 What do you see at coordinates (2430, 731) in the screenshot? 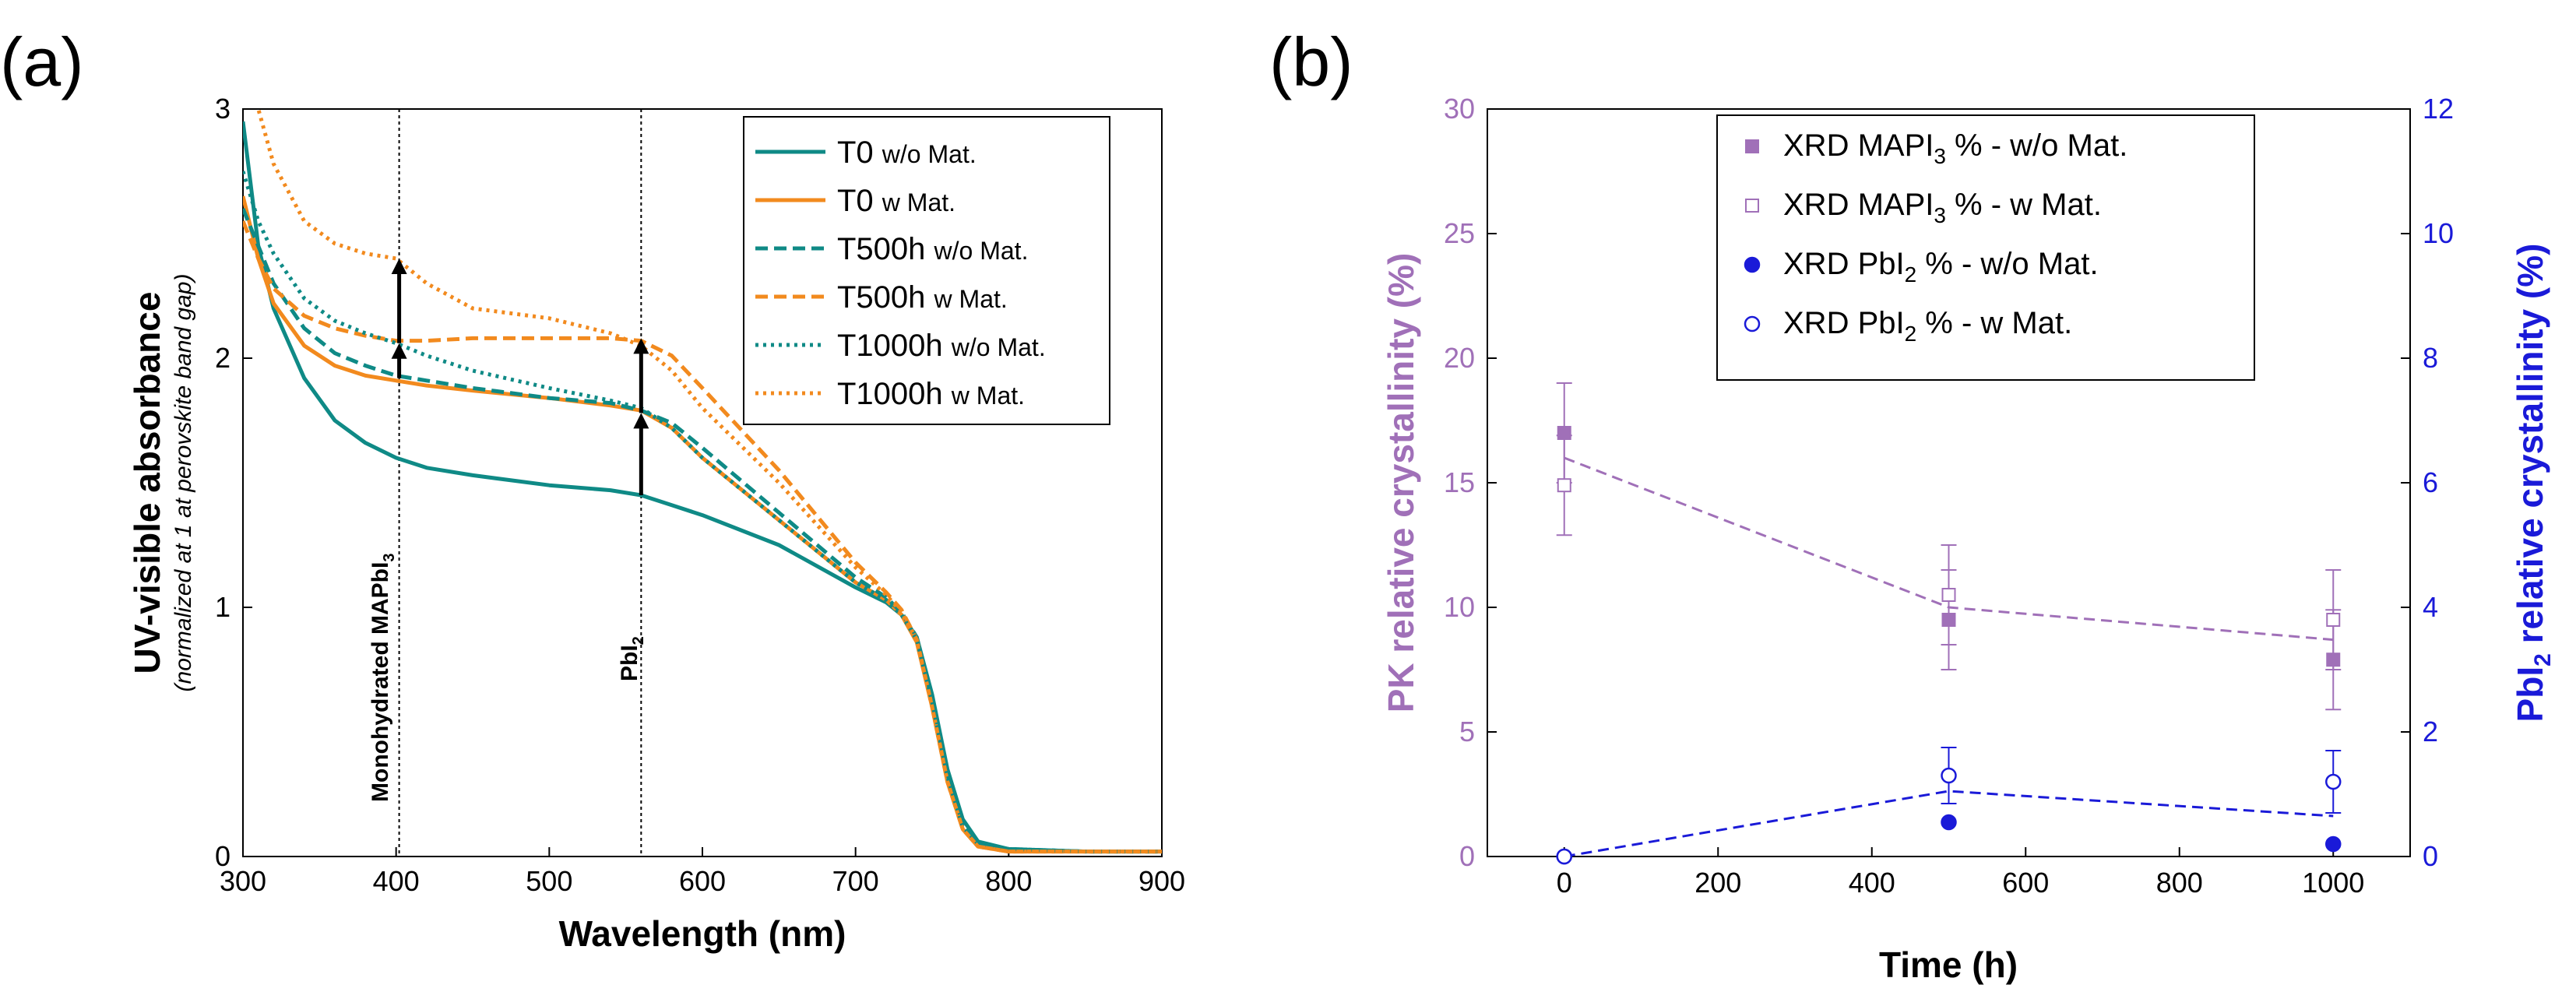
I see `b-ytick-right-label: 2` at bounding box center [2430, 731].